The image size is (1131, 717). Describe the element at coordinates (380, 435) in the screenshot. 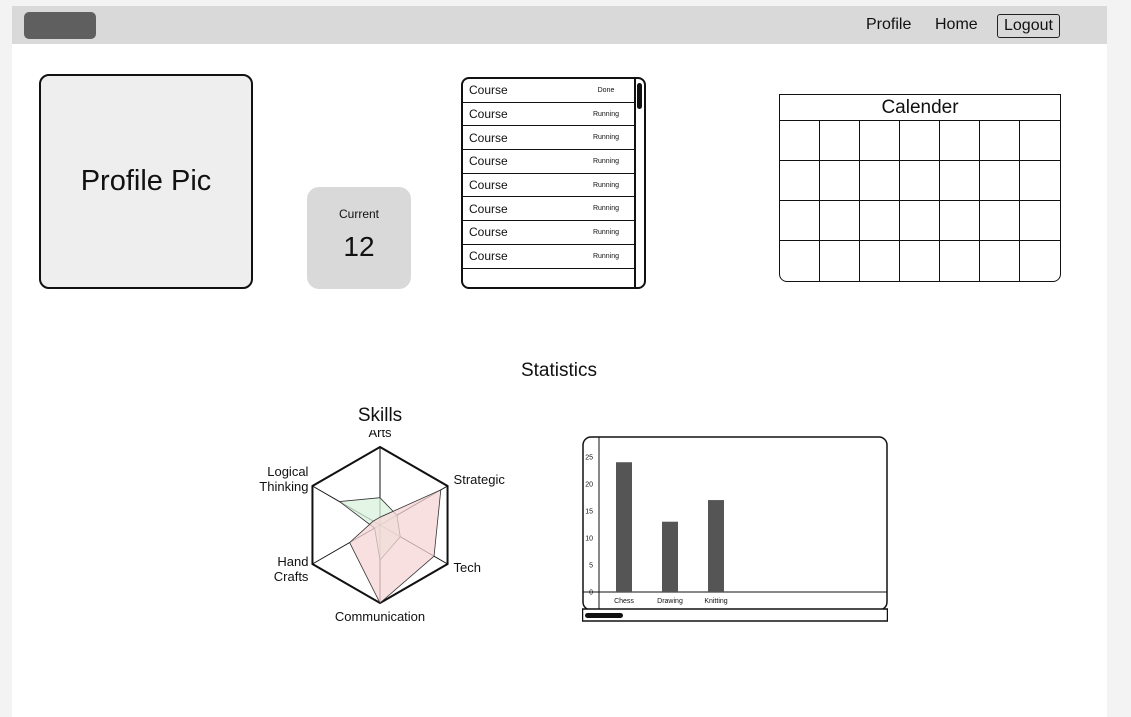

I see `radar-axis-label: Arts` at that location.